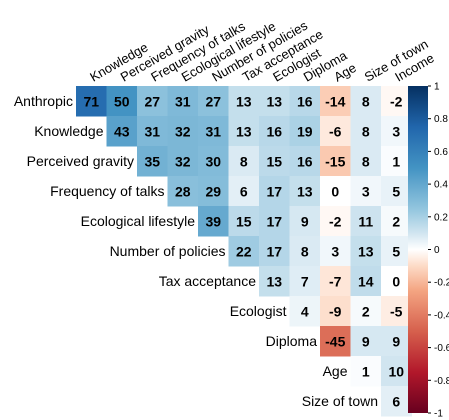 This screenshot has height=420, width=449. Describe the element at coordinates (292, 341) in the screenshot. I see `row-label: Diploma` at that location.